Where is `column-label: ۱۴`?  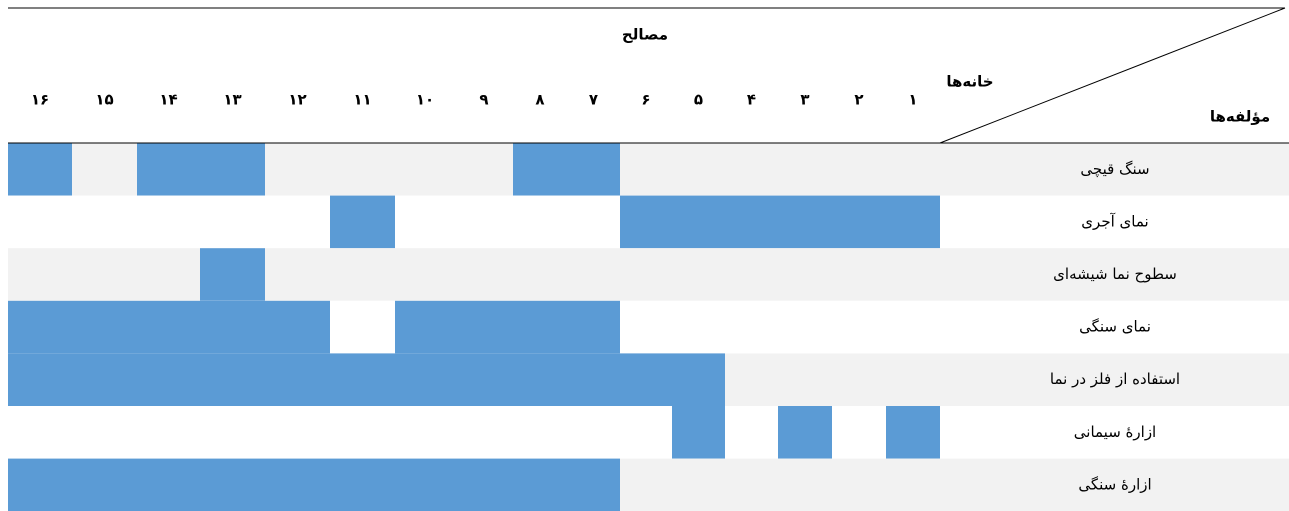 column-label: ۱۴ is located at coordinates (168, 100).